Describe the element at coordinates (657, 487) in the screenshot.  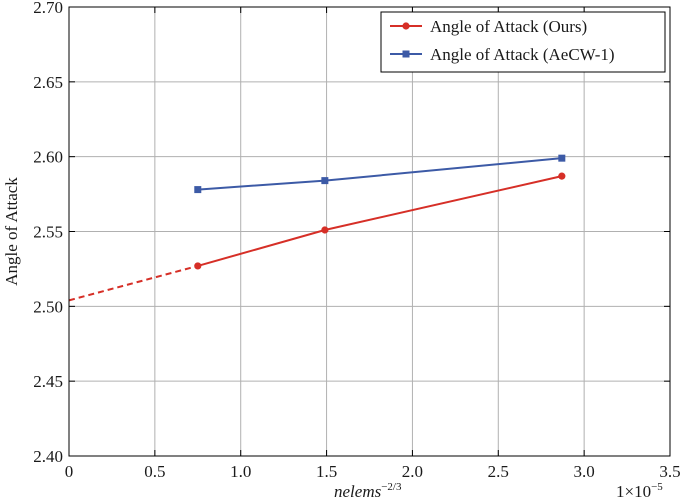
I see `x-axis-multiplier-exponent: −5` at that location.